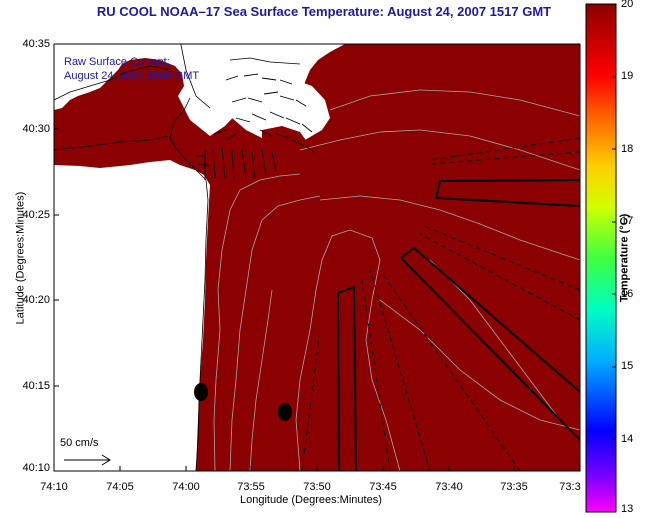  I want to click on colorbar-tick-label: 17, so click(627, 221).